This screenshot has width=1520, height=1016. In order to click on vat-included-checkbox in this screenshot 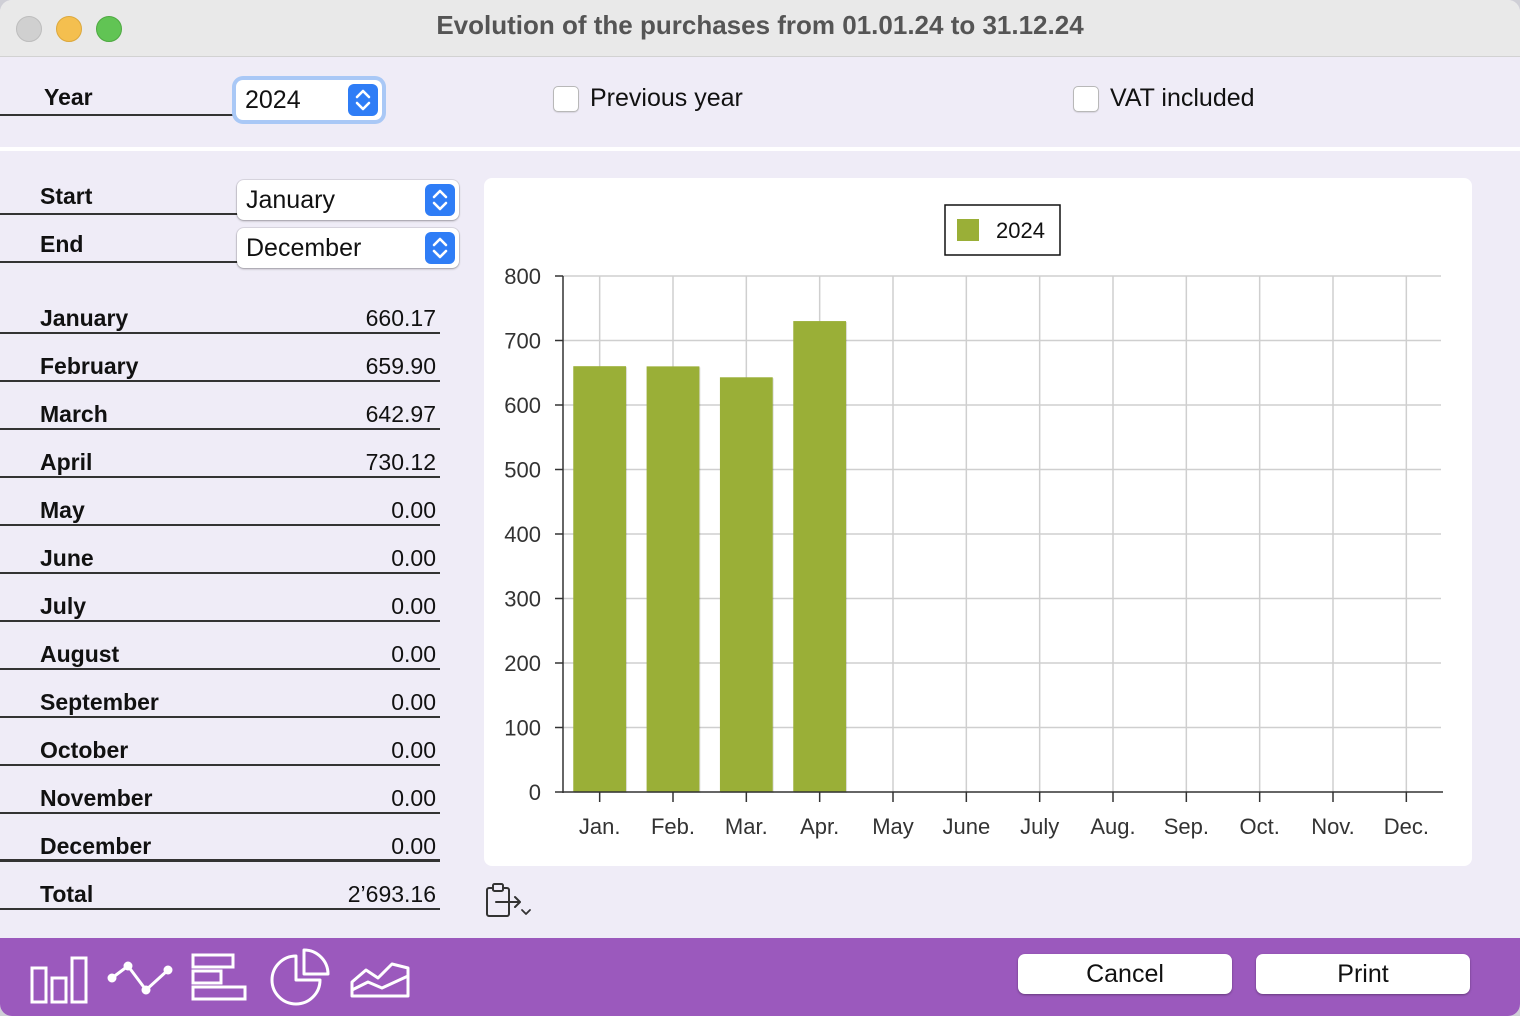, I will do `click(1086, 99)`.